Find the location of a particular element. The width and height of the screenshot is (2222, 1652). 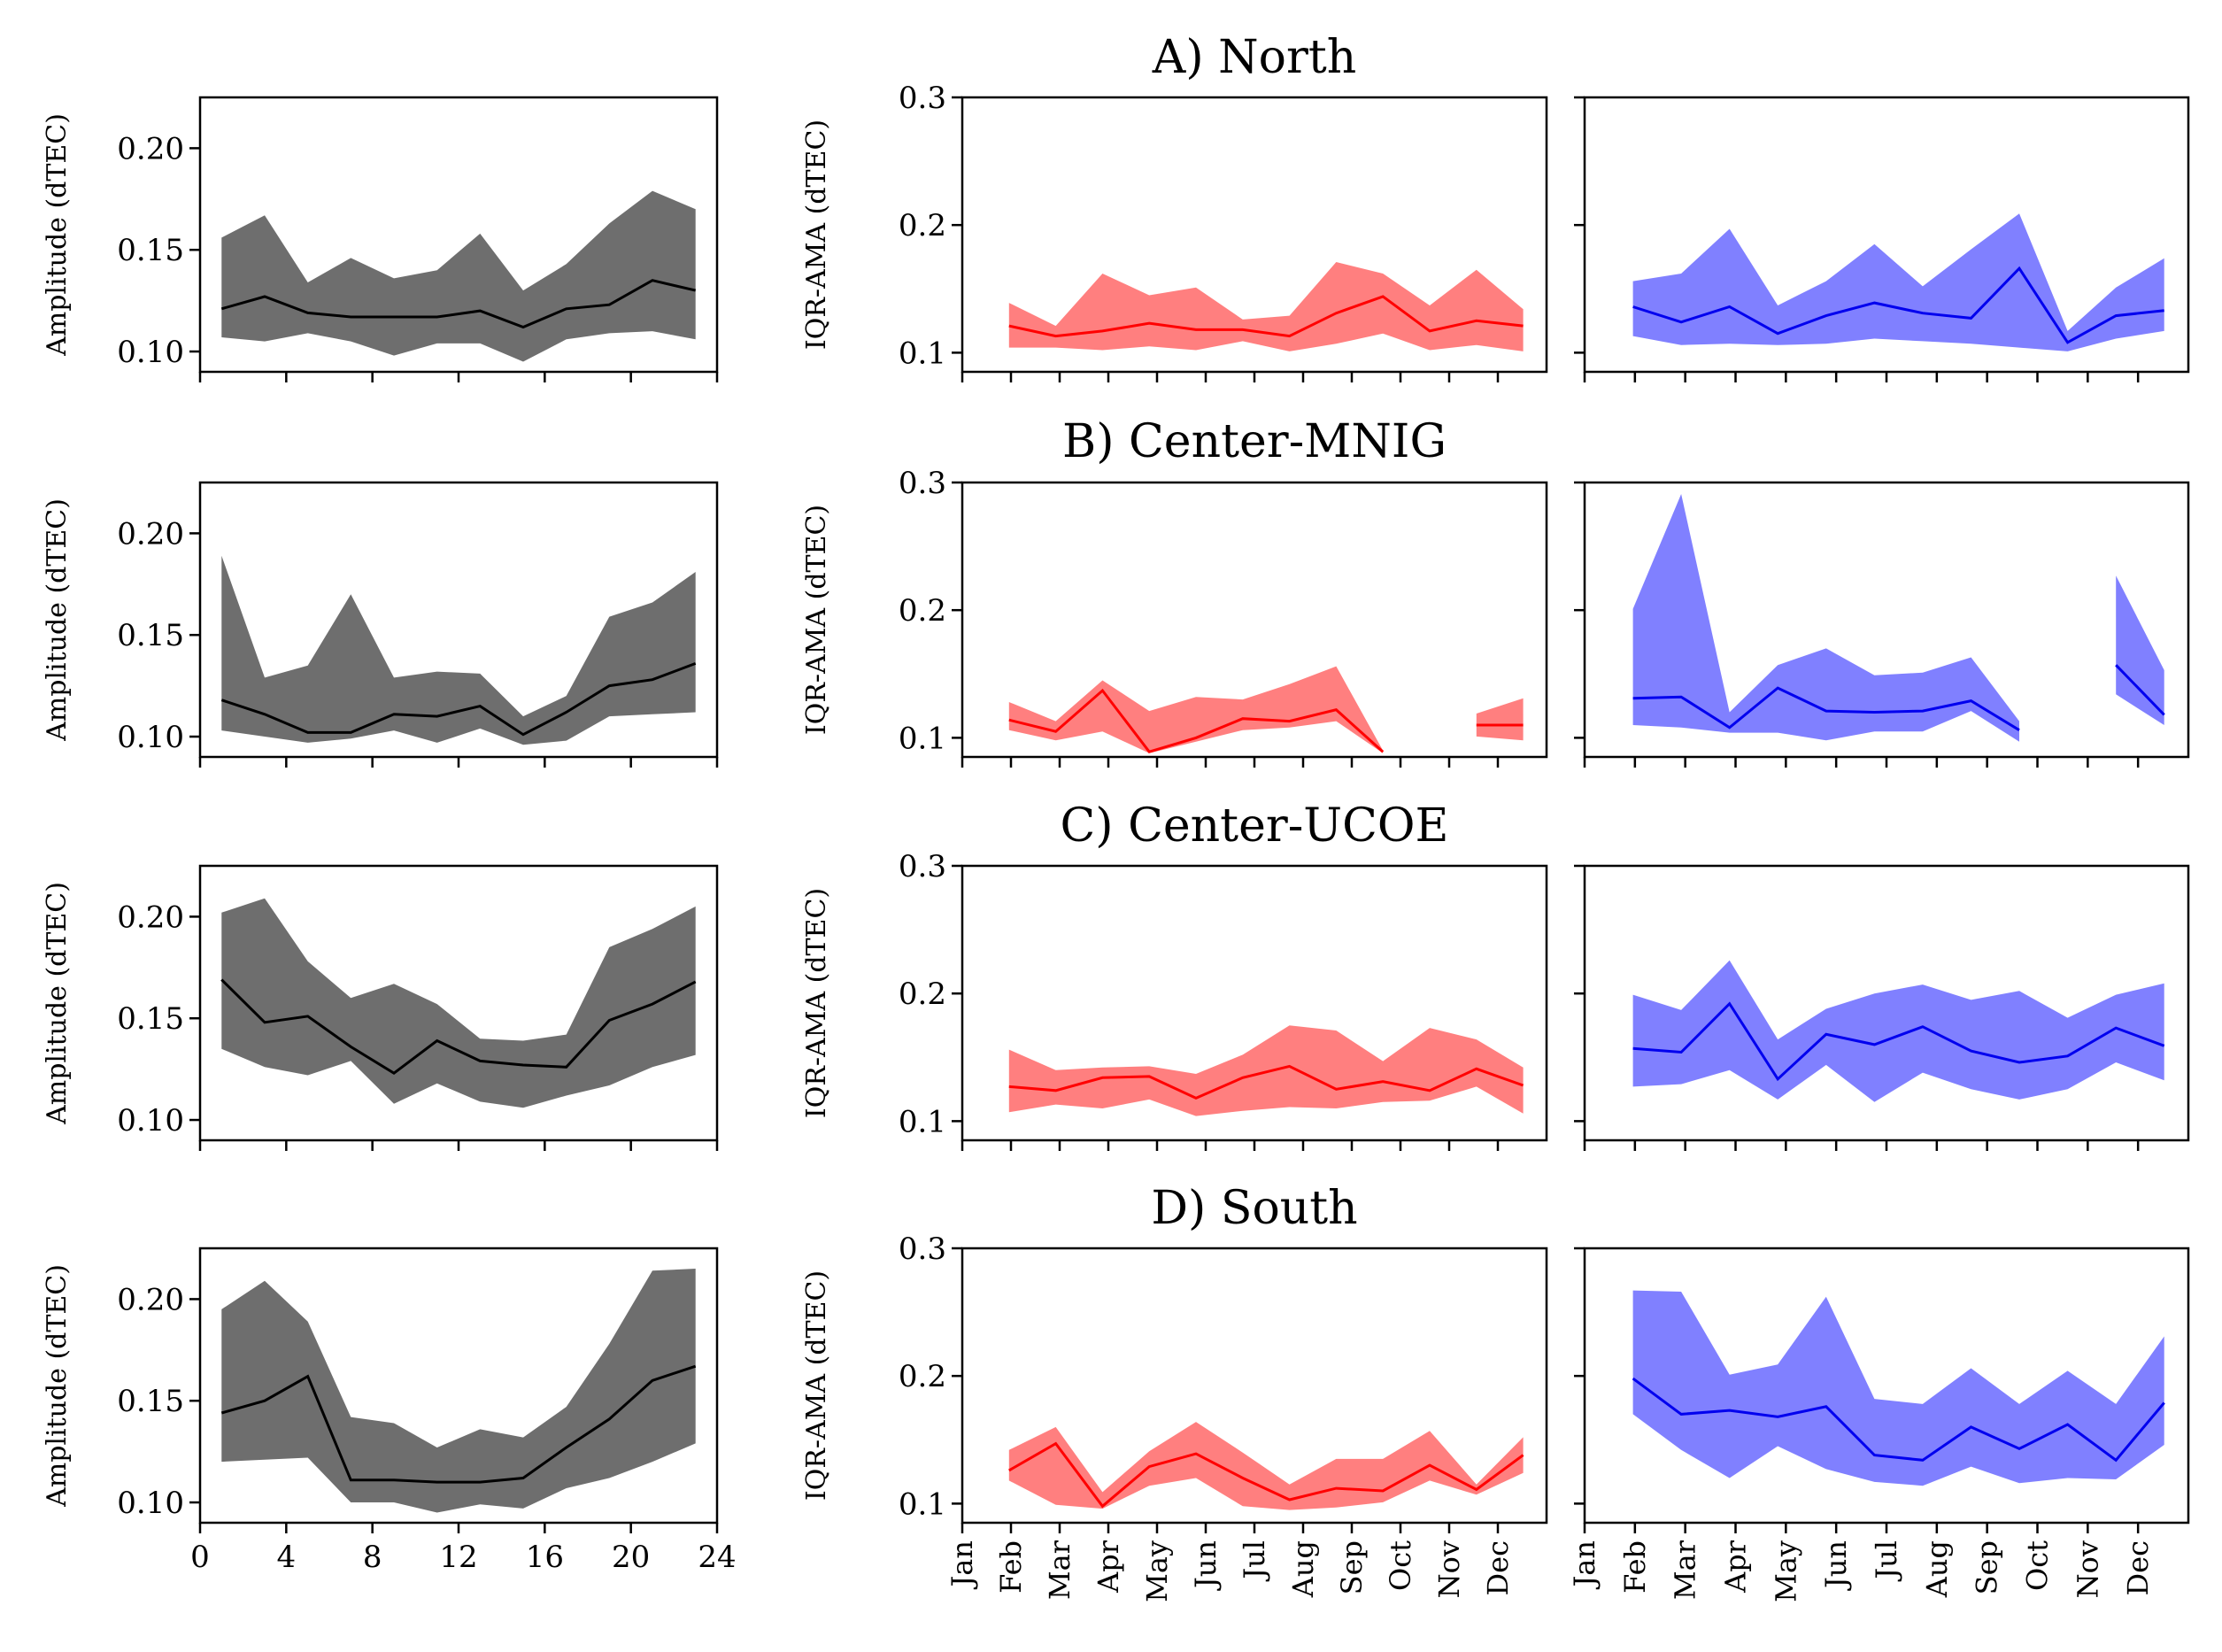

x-tick-label: 20 is located at coordinates (631, 1557).